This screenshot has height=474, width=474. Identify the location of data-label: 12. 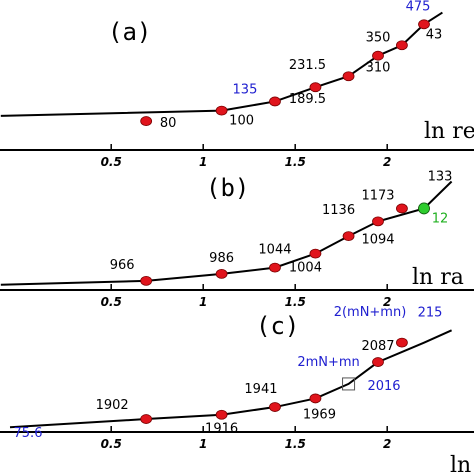
(440, 218).